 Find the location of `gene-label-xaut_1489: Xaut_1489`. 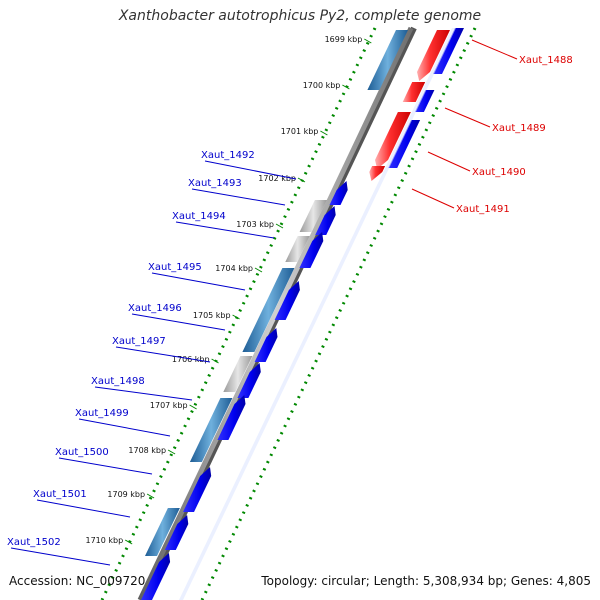

gene-label-xaut_1489: Xaut_1489 is located at coordinates (519, 128).